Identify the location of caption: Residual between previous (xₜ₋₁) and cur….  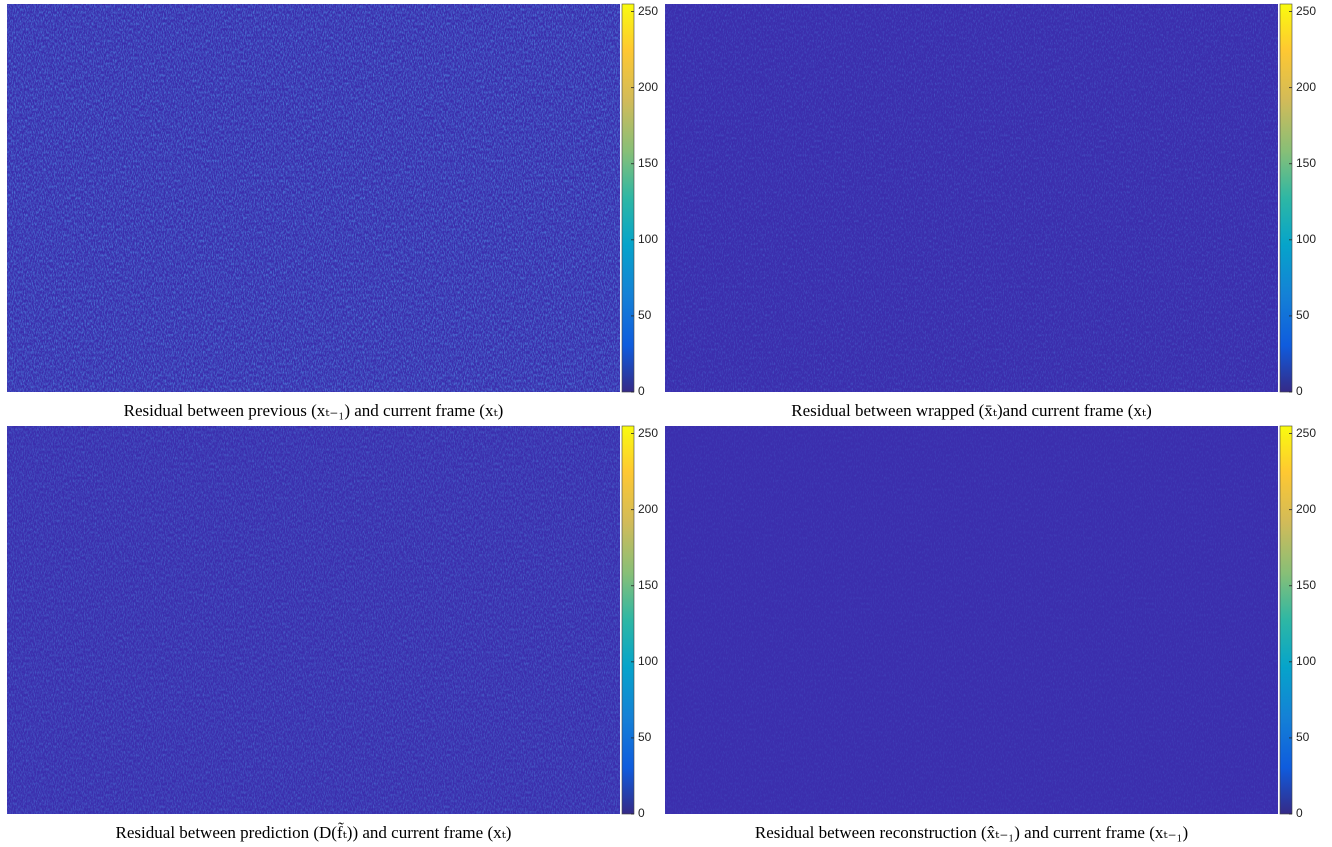
(314, 410).